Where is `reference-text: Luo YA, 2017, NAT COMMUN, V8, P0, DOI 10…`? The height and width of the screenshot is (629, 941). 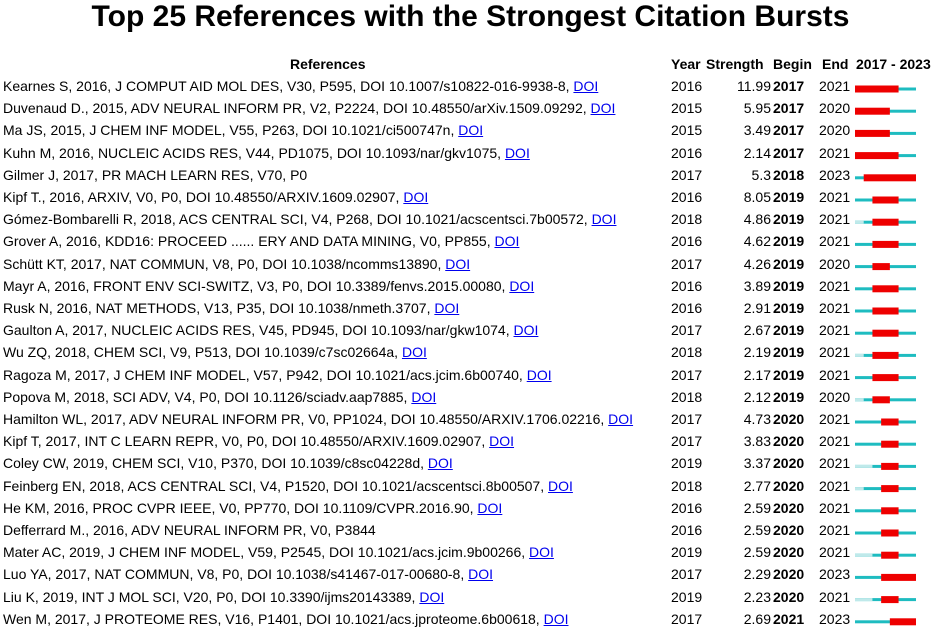
reference-text: Luo YA, 2017, NAT COMMUN, V8, P0, DOI 10… is located at coordinates (234, 574).